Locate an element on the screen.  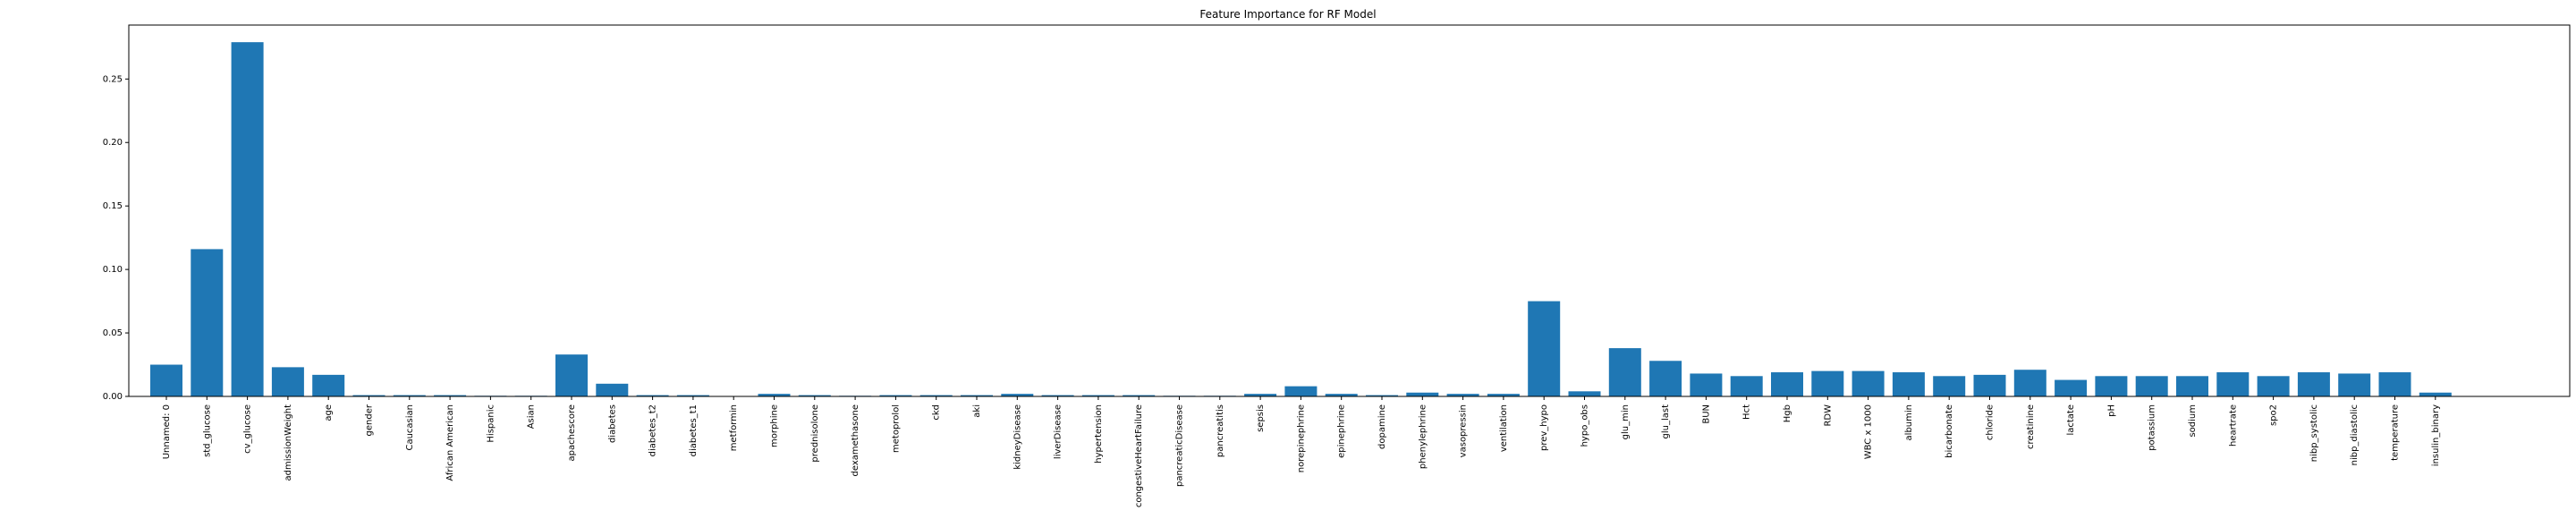
x-tick-label-21: kidneyDisease is located at coordinates (1017, 437).